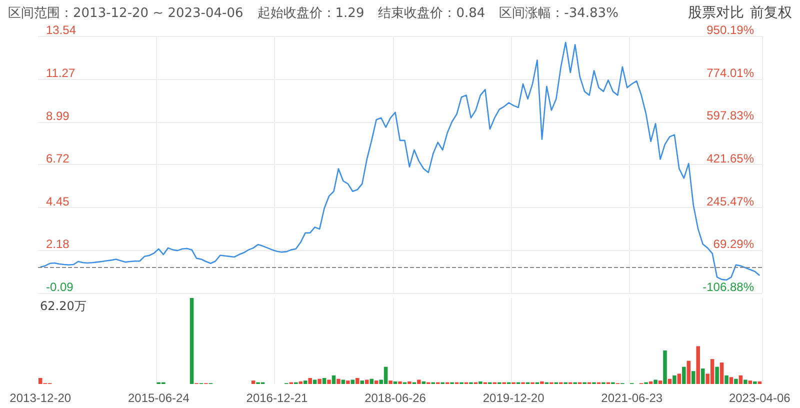 Image resolution: width=800 pixels, height=408 pixels. Describe the element at coordinates (730, 115) in the screenshot. I see `y2-tick-label: 597.83%` at that location.